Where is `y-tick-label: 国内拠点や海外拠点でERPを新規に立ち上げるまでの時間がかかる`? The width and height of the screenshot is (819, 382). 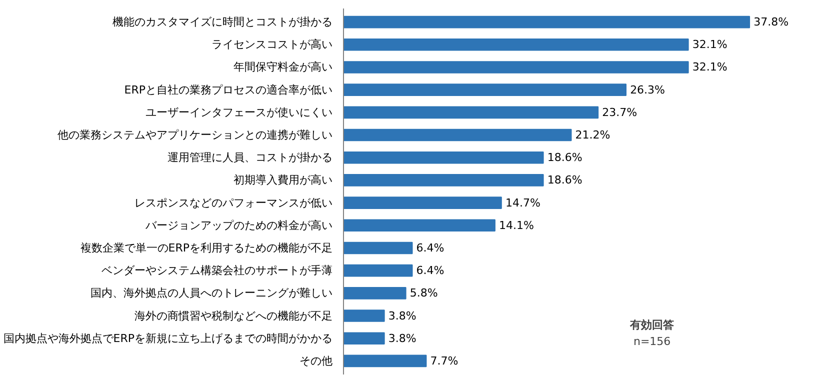 y-tick-label: 国内拠点や海外拠点でERPを新規に立ち上げるまでの時間がかかる is located at coordinates (168, 338).